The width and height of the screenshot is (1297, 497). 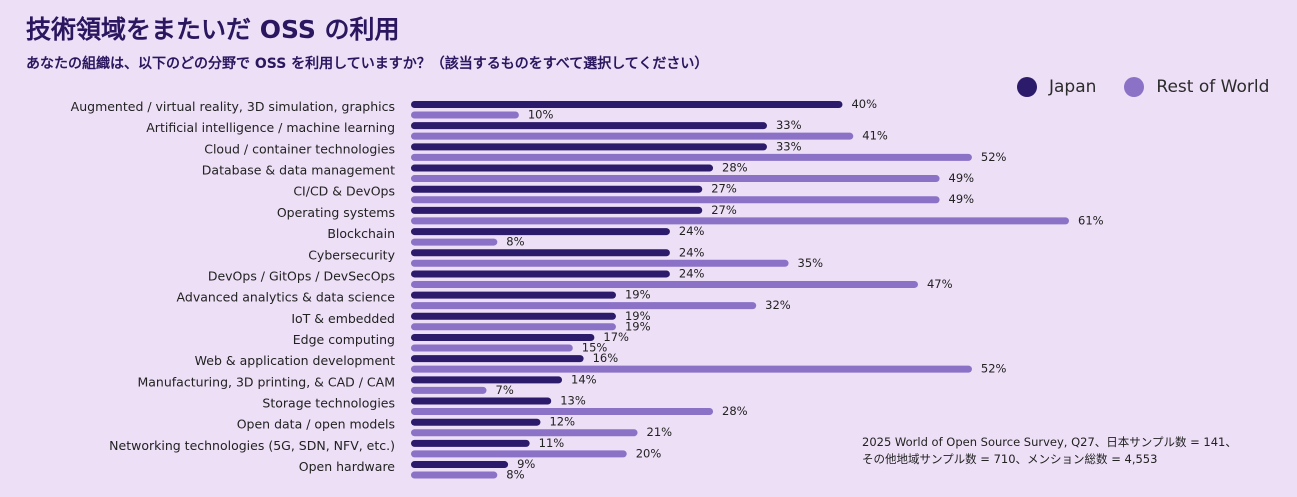 I want to click on category-label: Manufacturing, 3D printing, & CAD / CAM, so click(x=266, y=381).